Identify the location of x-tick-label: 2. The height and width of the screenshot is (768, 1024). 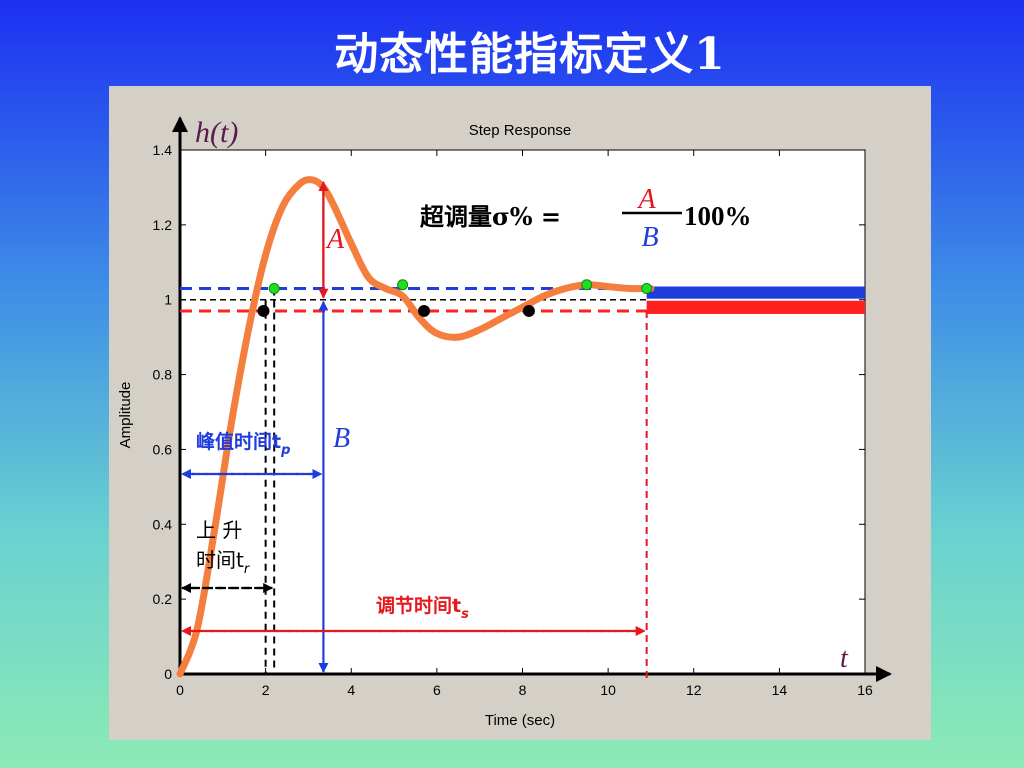
(266, 690).